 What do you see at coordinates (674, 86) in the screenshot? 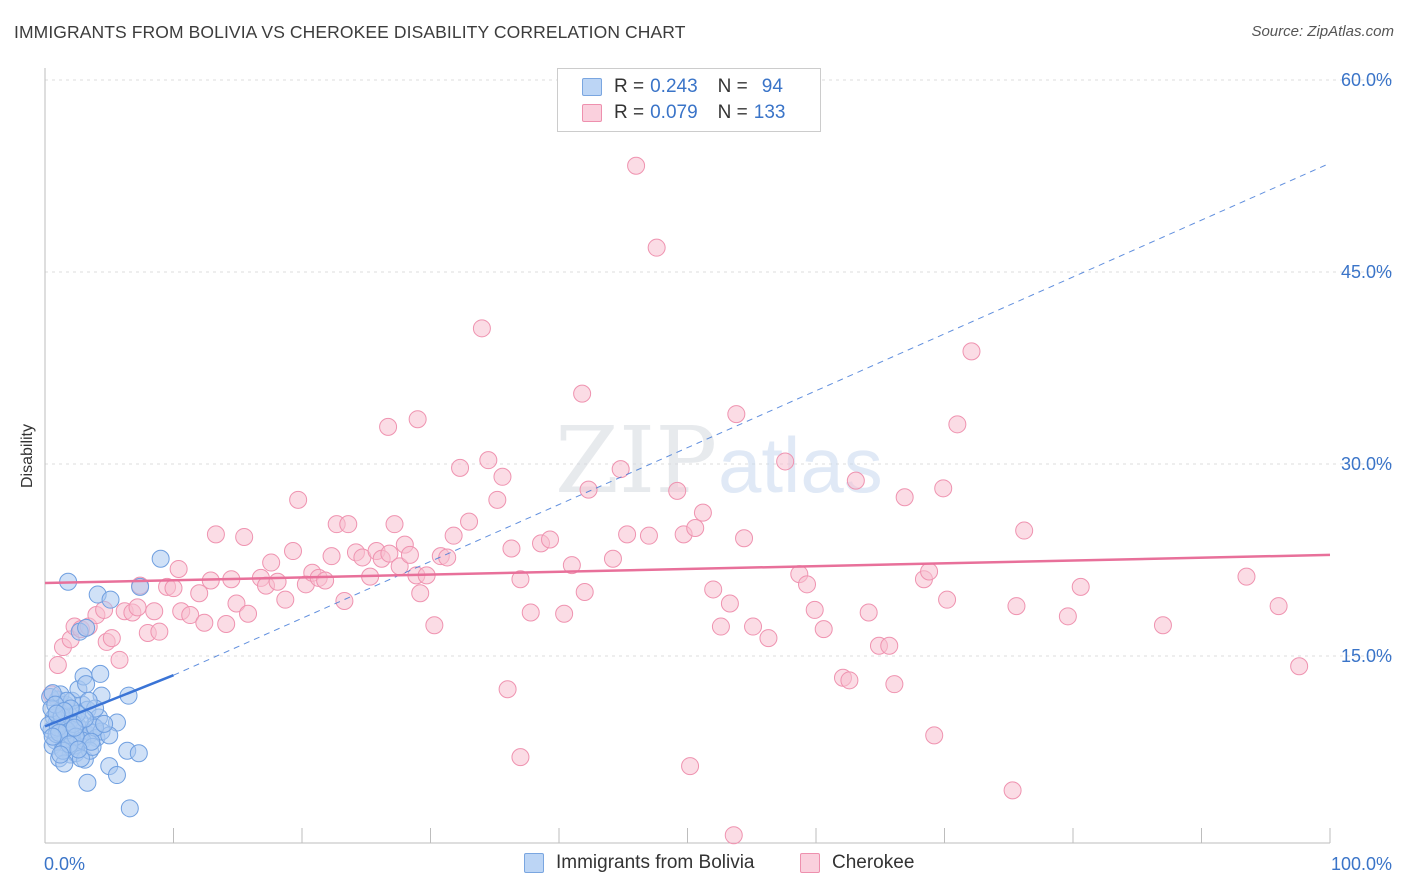
I see `legend-r-value: 0.243` at bounding box center [674, 86].